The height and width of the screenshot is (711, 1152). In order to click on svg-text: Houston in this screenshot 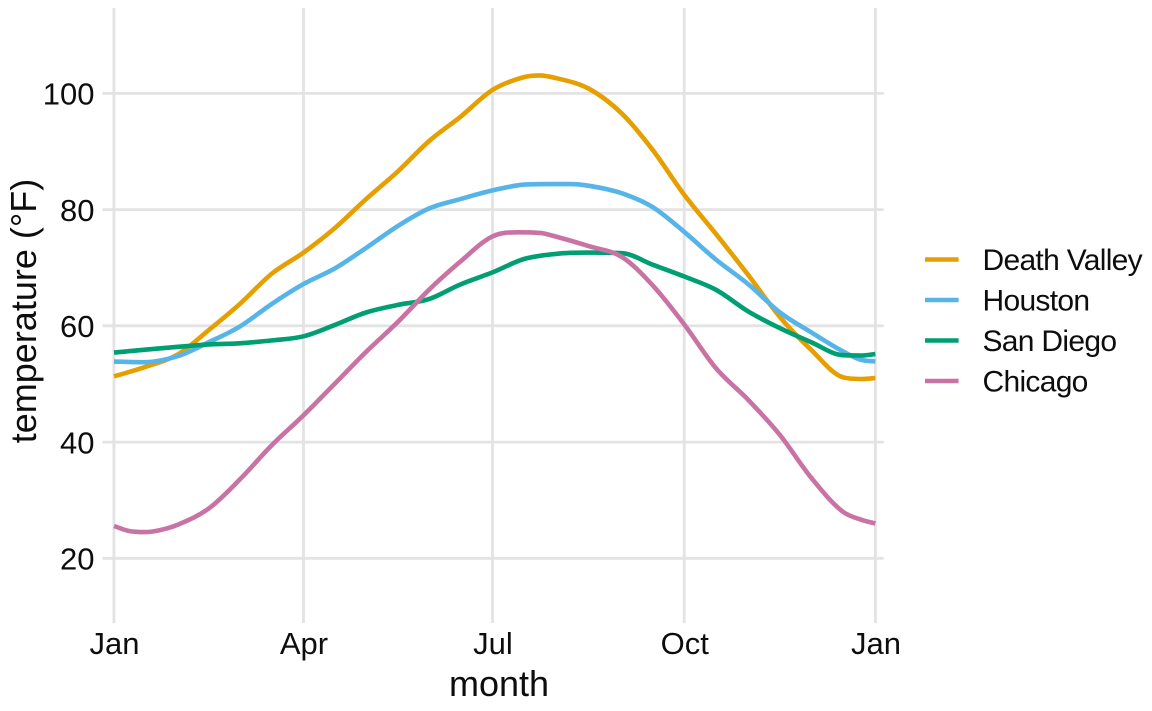, I will do `click(1036, 300)`.